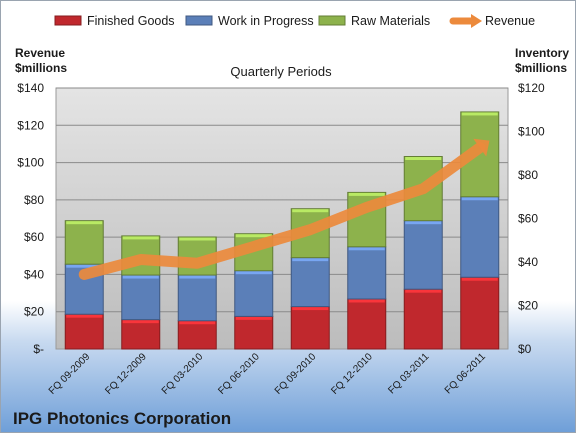  What do you see at coordinates (70, 374) in the screenshot?
I see `x-axis-tick-label: FQ 09-2009` at bounding box center [70, 374].